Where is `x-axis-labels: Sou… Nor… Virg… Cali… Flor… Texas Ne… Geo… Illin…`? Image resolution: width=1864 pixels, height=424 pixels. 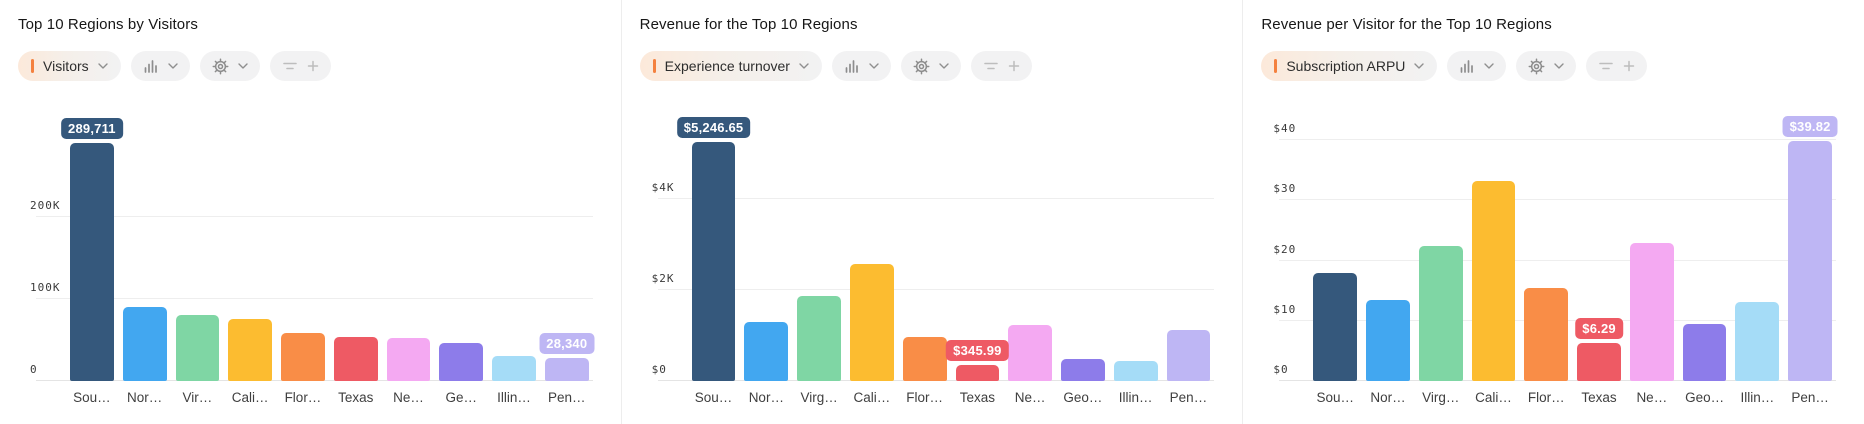
x-axis-labels: Sou… Nor… Virg… Cali… Flor… Texas Ne… Geo… Illin… is located at coordinates (1572, 397).